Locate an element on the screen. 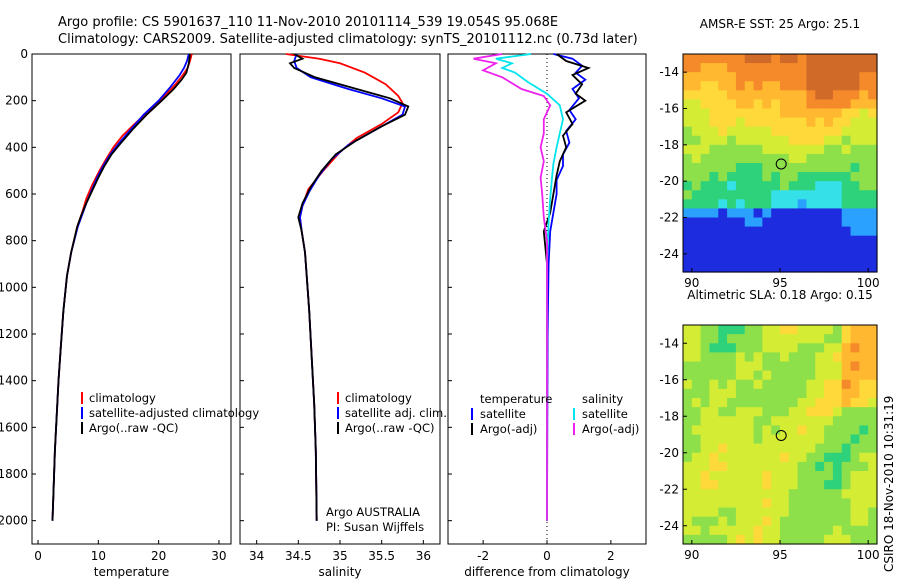  temperature-ytick-label: 200 is located at coordinates (16, 101).